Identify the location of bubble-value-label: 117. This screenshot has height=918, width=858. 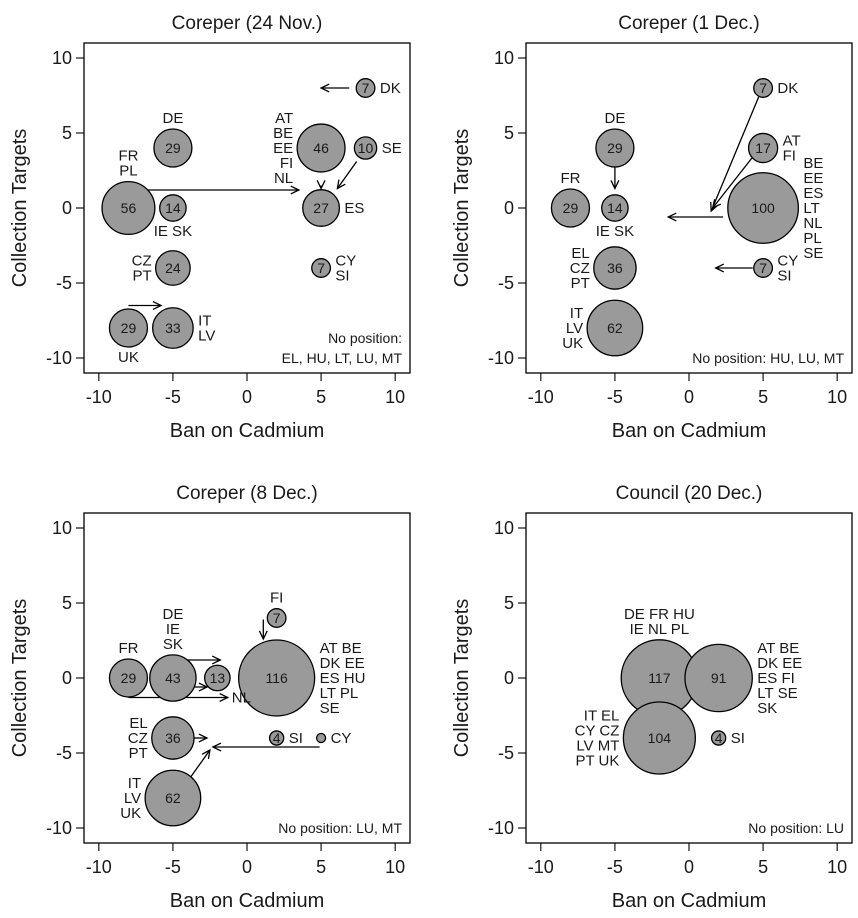
(659, 678).